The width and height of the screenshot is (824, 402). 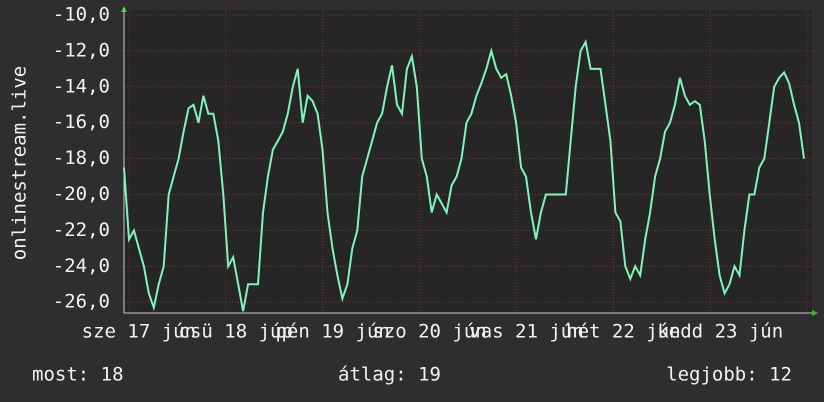 I want to click on x-tick-label: kedd 23 jún, so click(x=720, y=332).